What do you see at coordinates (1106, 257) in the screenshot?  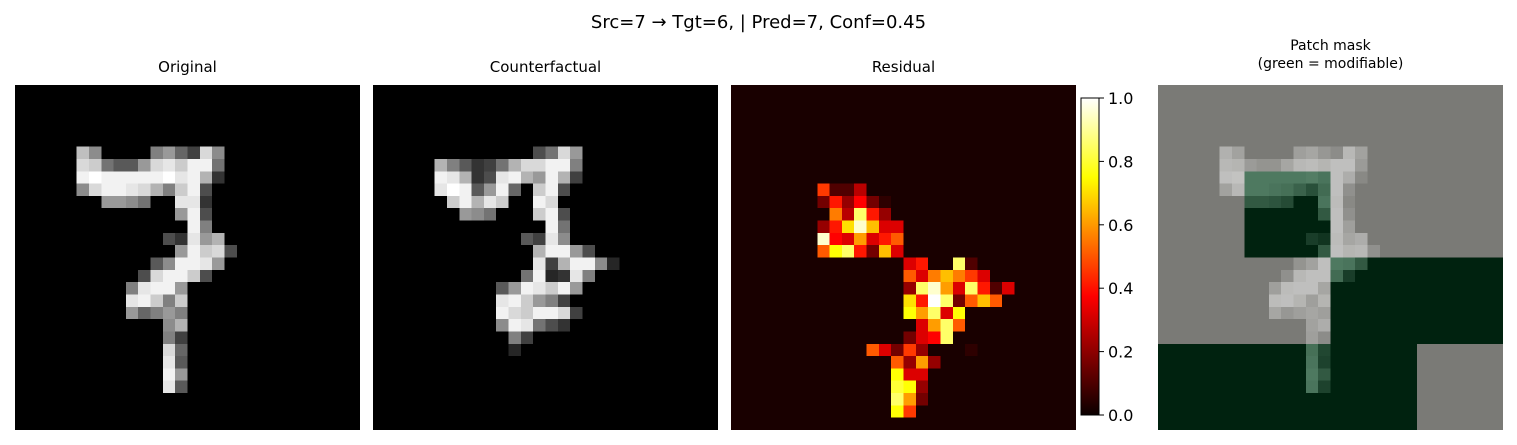 I see `colorbar: 0.0 0.2 0.4 0.6 0.8 1.0` at bounding box center [1106, 257].